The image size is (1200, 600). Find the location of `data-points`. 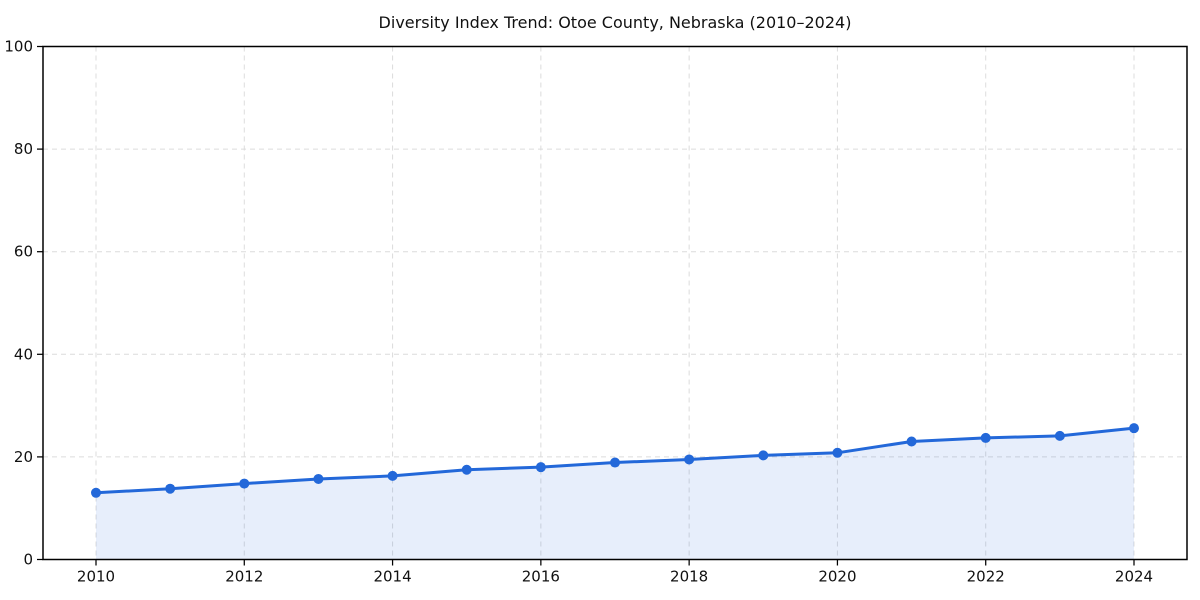

data-points is located at coordinates (615, 460).